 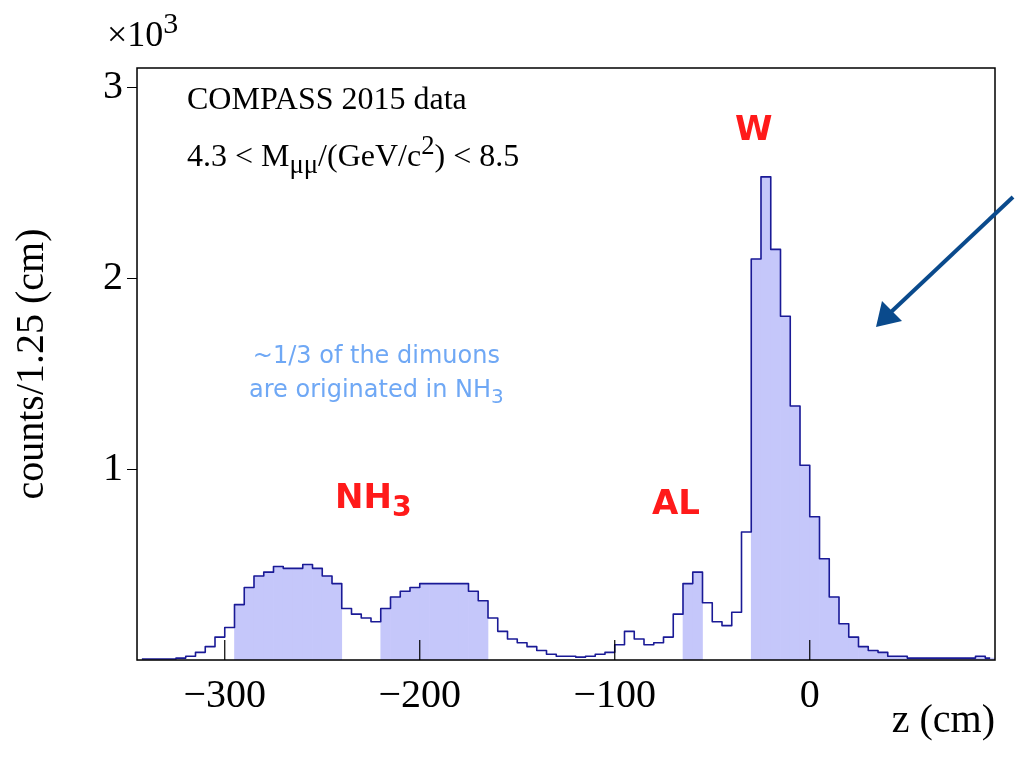 What do you see at coordinates (113, 84) in the screenshot?
I see `y-tick-label: 3` at bounding box center [113, 84].